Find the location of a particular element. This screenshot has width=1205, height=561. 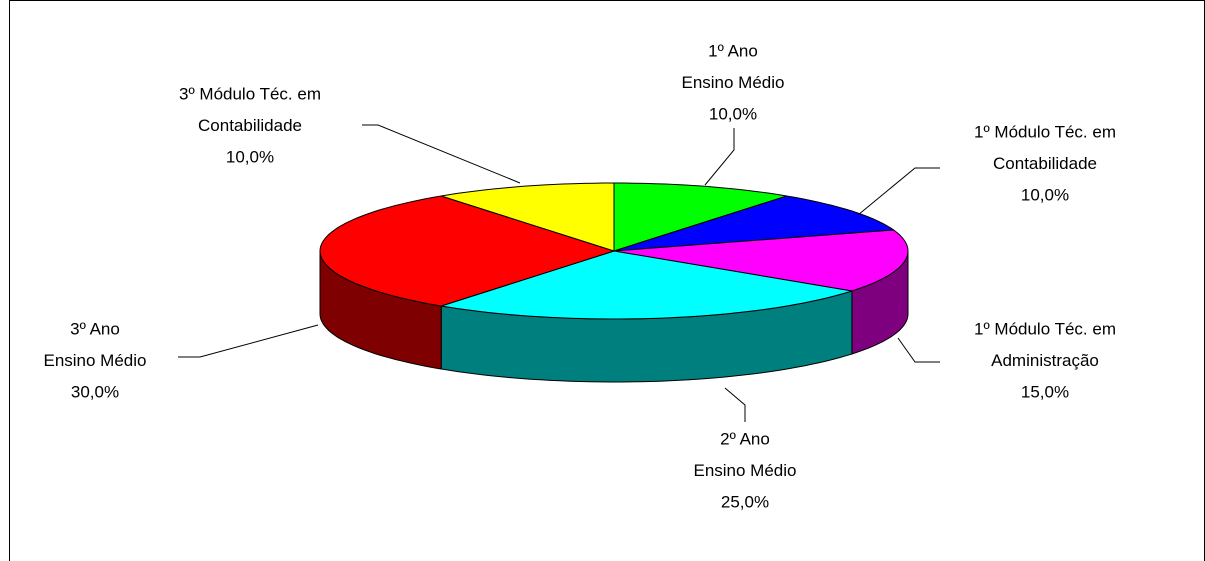

value-label: 15,0% is located at coordinates (1045, 391).